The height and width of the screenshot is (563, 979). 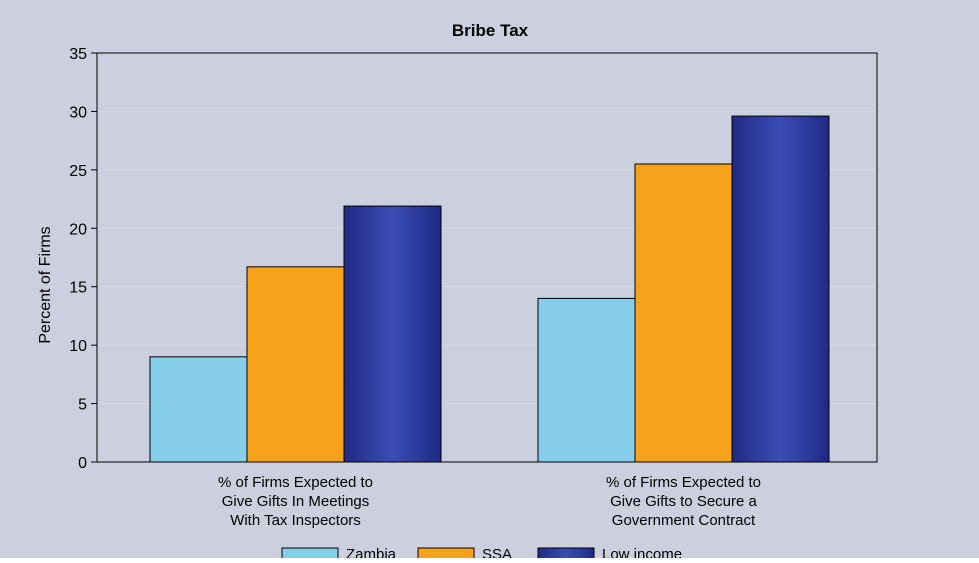 What do you see at coordinates (683, 501) in the screenshot?
I see `x-category-label-line: Give Gifts to Secure a` at bounding box center [683, 501].